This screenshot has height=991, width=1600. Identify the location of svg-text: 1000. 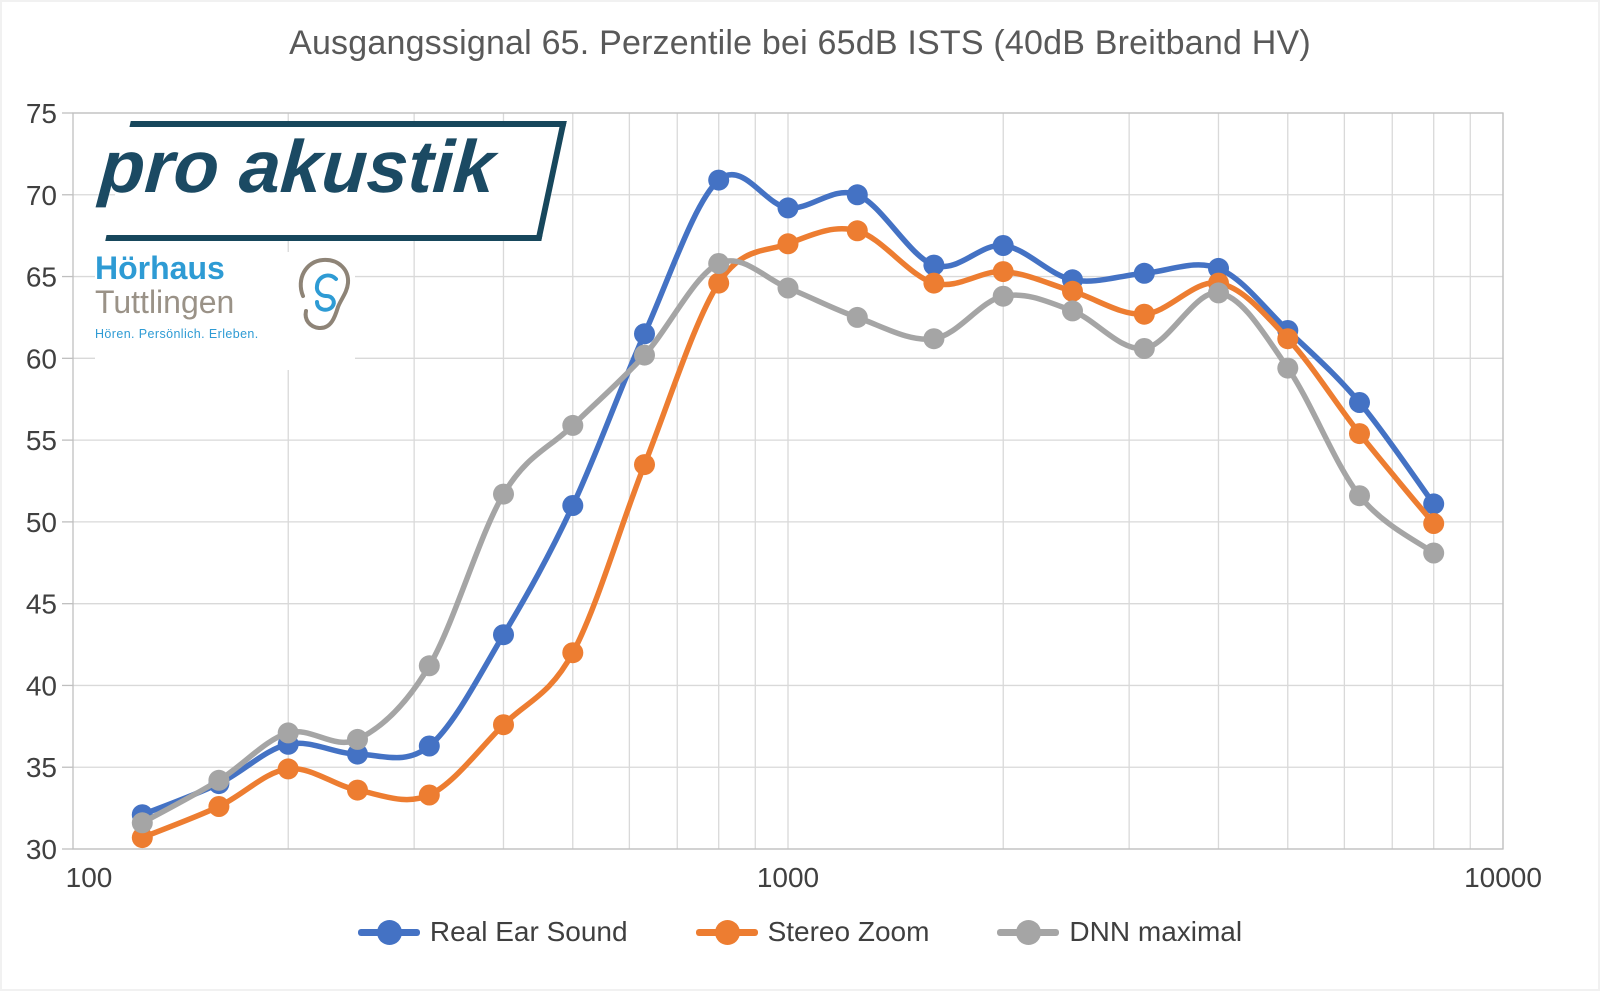
(788, 877).